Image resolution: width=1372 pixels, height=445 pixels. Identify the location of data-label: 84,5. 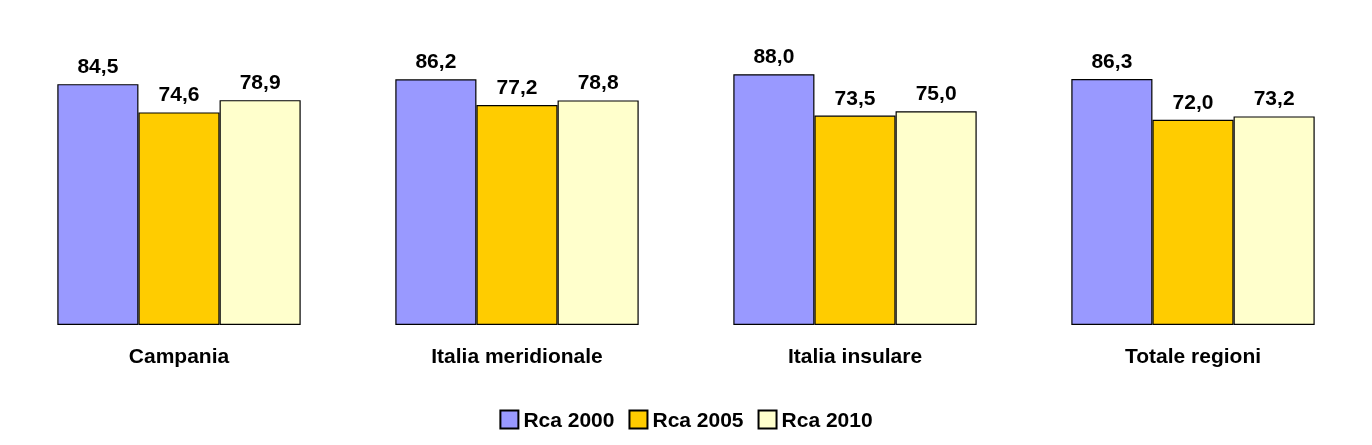
(98, 66).